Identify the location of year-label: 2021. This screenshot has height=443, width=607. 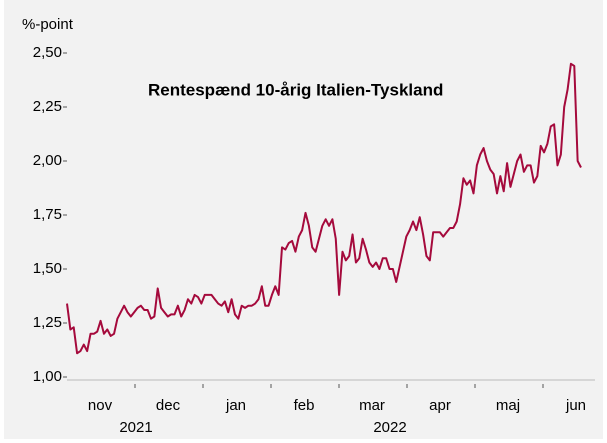
(135, 427).